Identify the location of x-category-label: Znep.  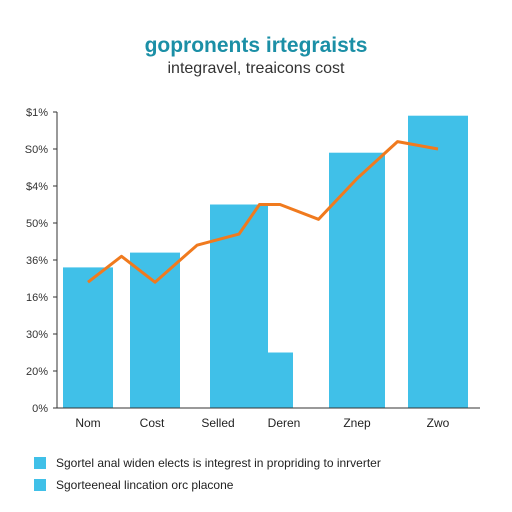
(357, 423).